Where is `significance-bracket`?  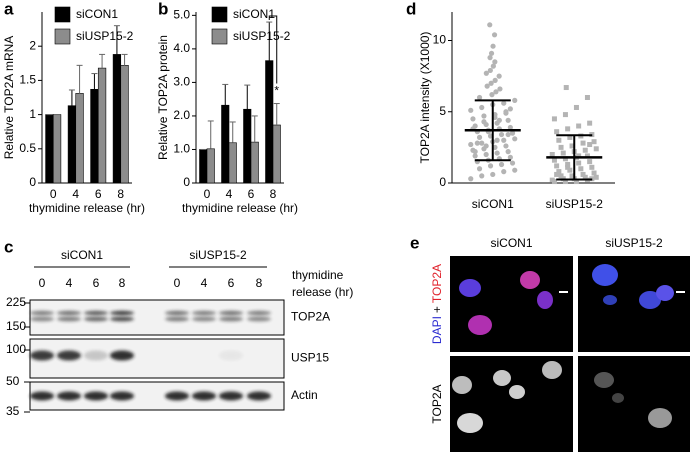 significance-bracket is located at coordinates (273, 49).